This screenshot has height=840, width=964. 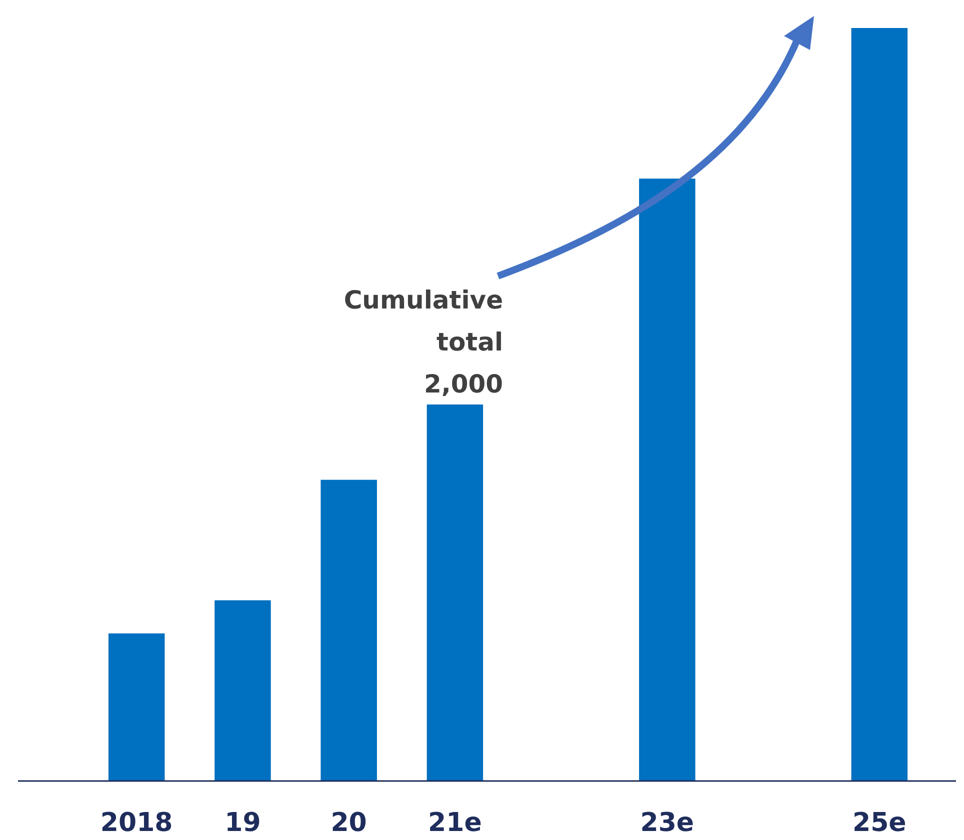 I want to click on x-tick-label: 2018, so click(x=136, y=823).